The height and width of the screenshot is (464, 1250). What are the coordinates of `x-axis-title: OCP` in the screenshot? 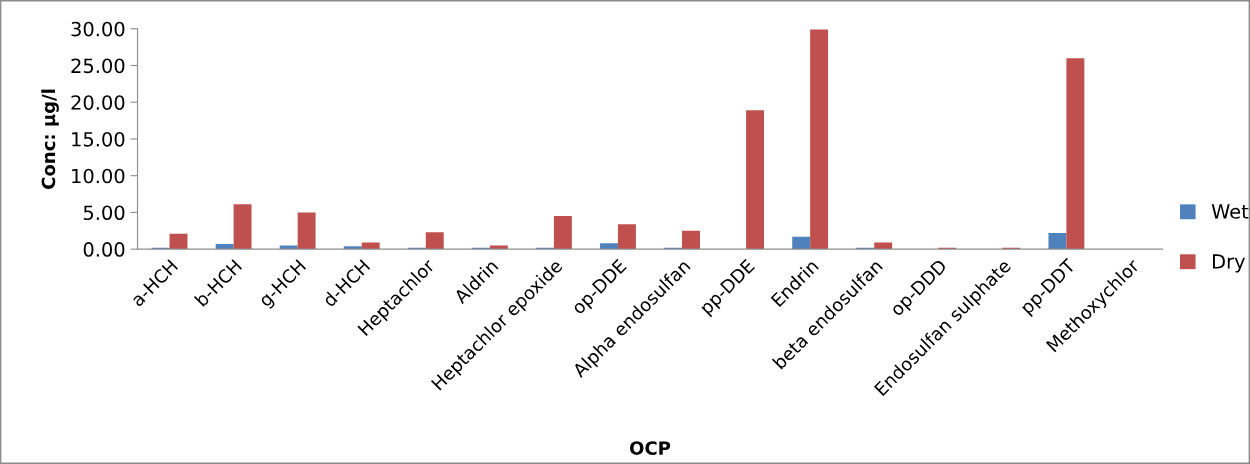 It's located at (650, 448).